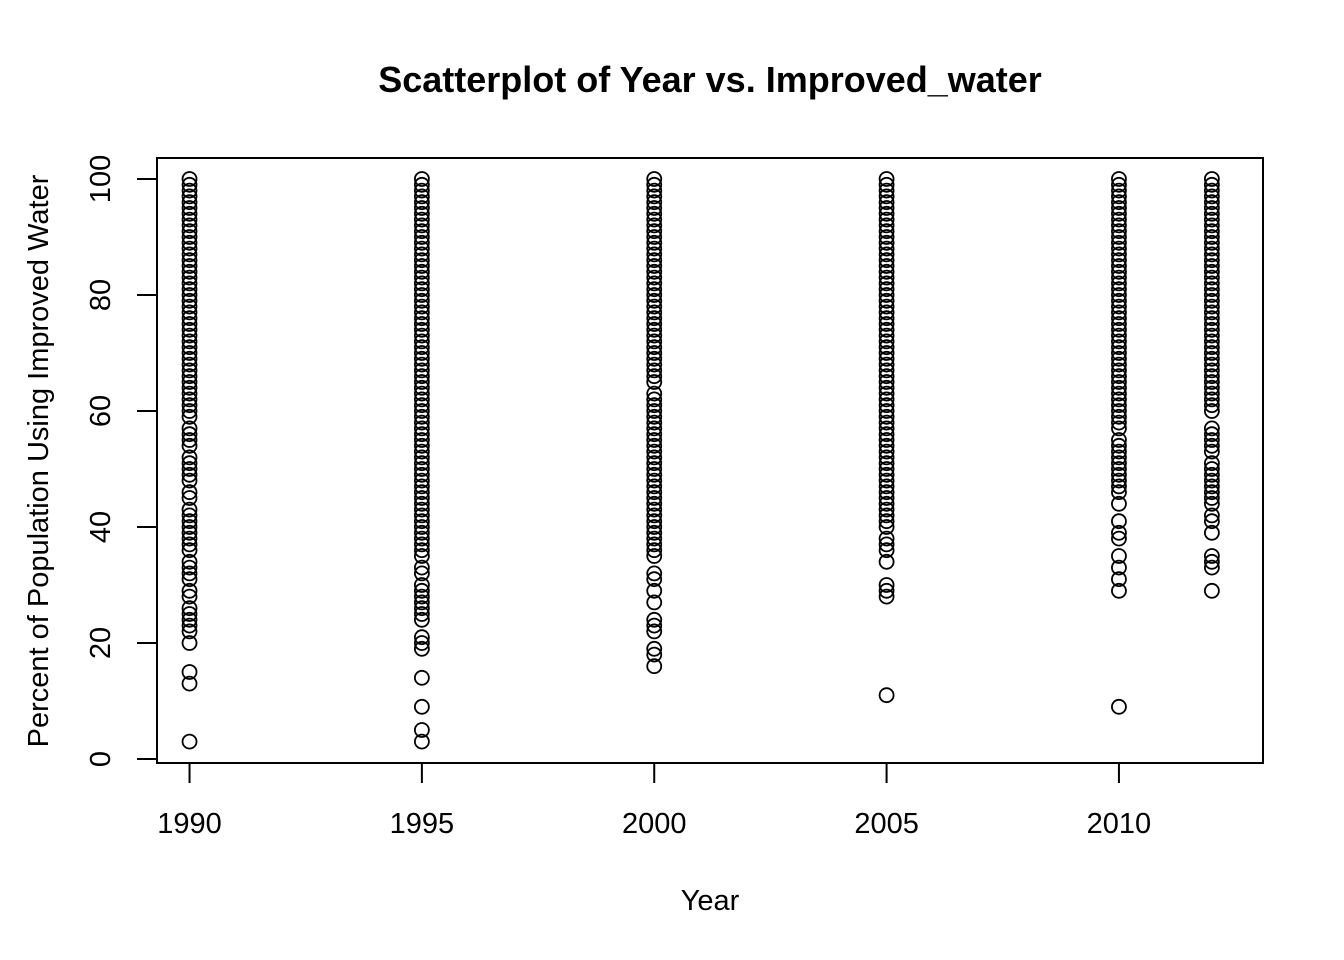  What do you see at coordinates (654, 824) in the screenshot?
I see `x-tick-label: 2000` at bounding box center [654, 824].